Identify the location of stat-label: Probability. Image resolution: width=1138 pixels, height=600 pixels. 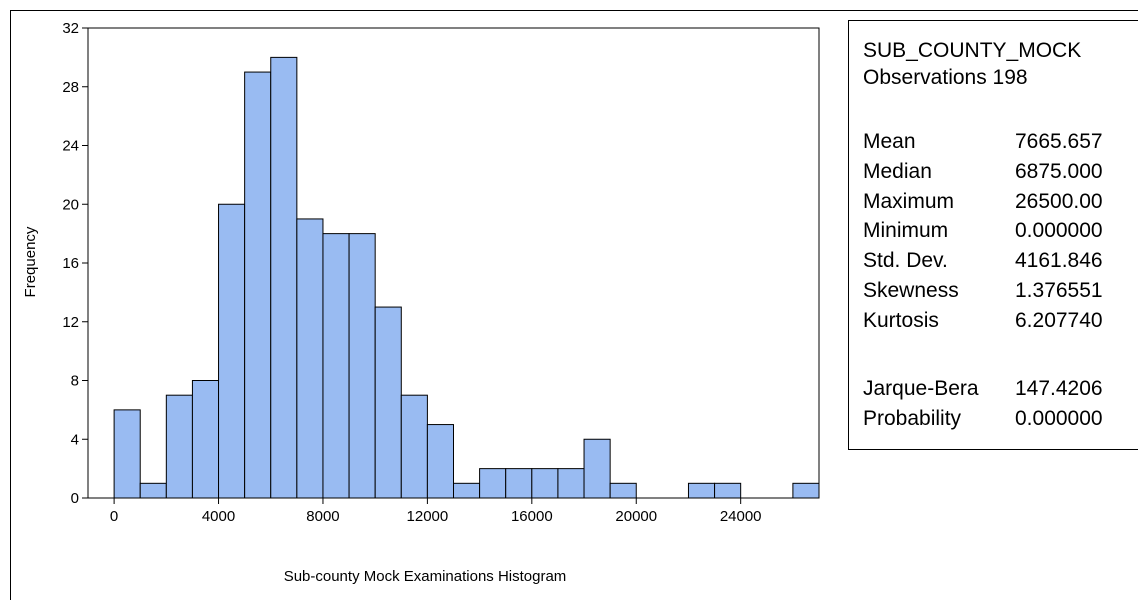
(912, 418).